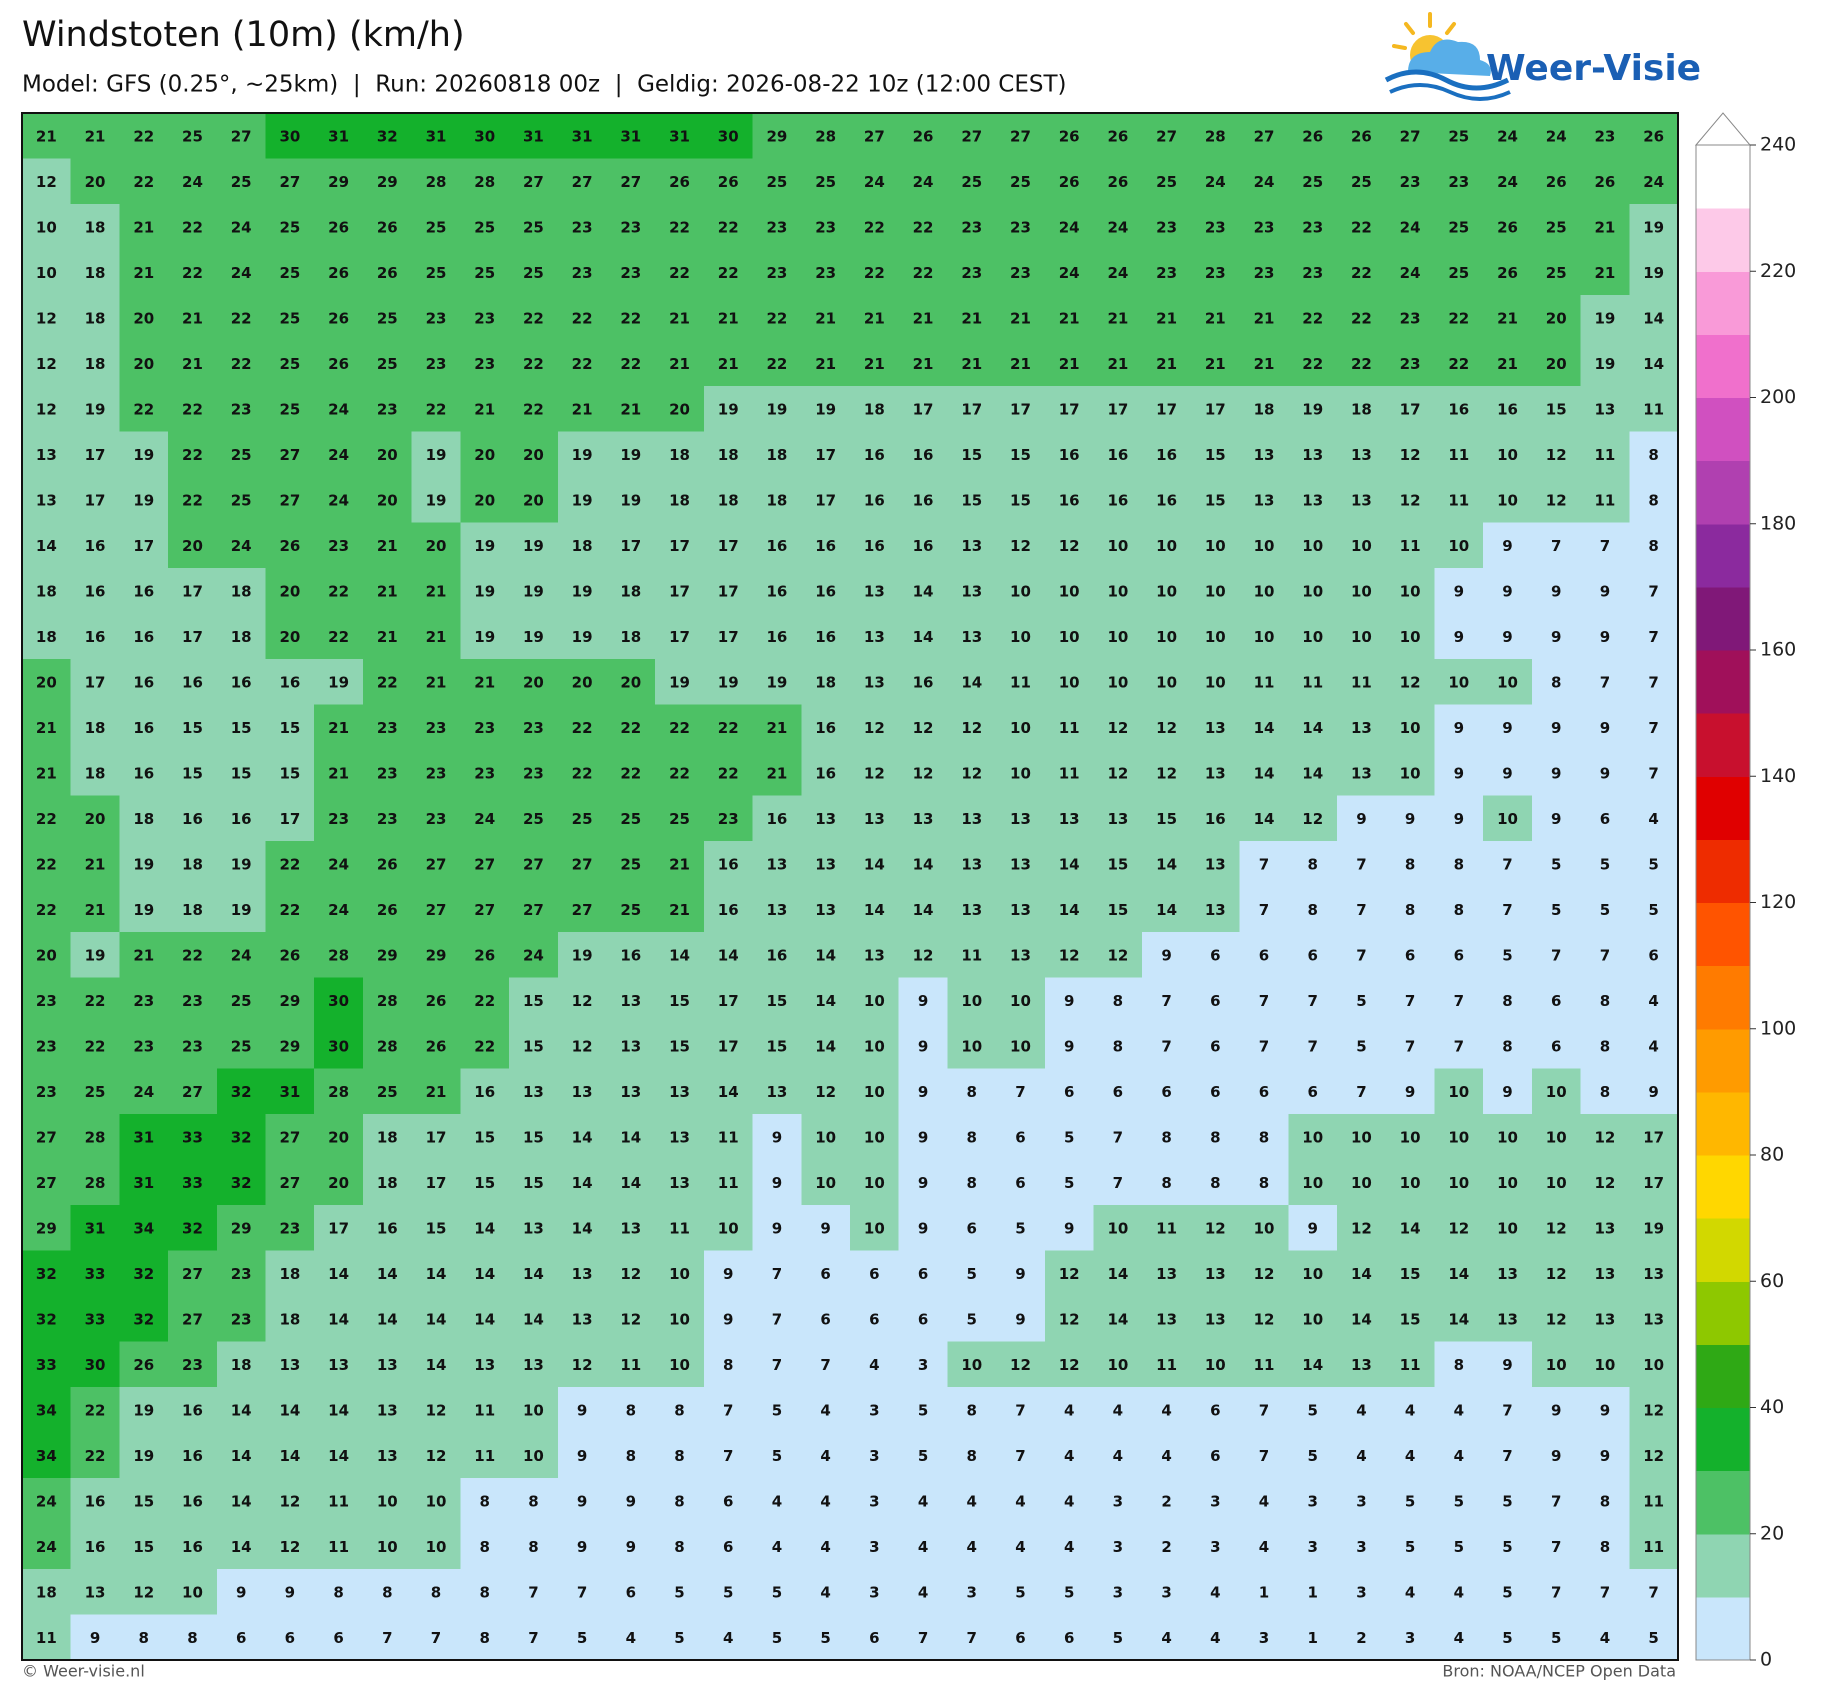 The image size is (1824, 1681). What do you see at coordinates (192, 1183) in the screenshot?
I see `cell-value: 33` at bounding box center [192, 1183].